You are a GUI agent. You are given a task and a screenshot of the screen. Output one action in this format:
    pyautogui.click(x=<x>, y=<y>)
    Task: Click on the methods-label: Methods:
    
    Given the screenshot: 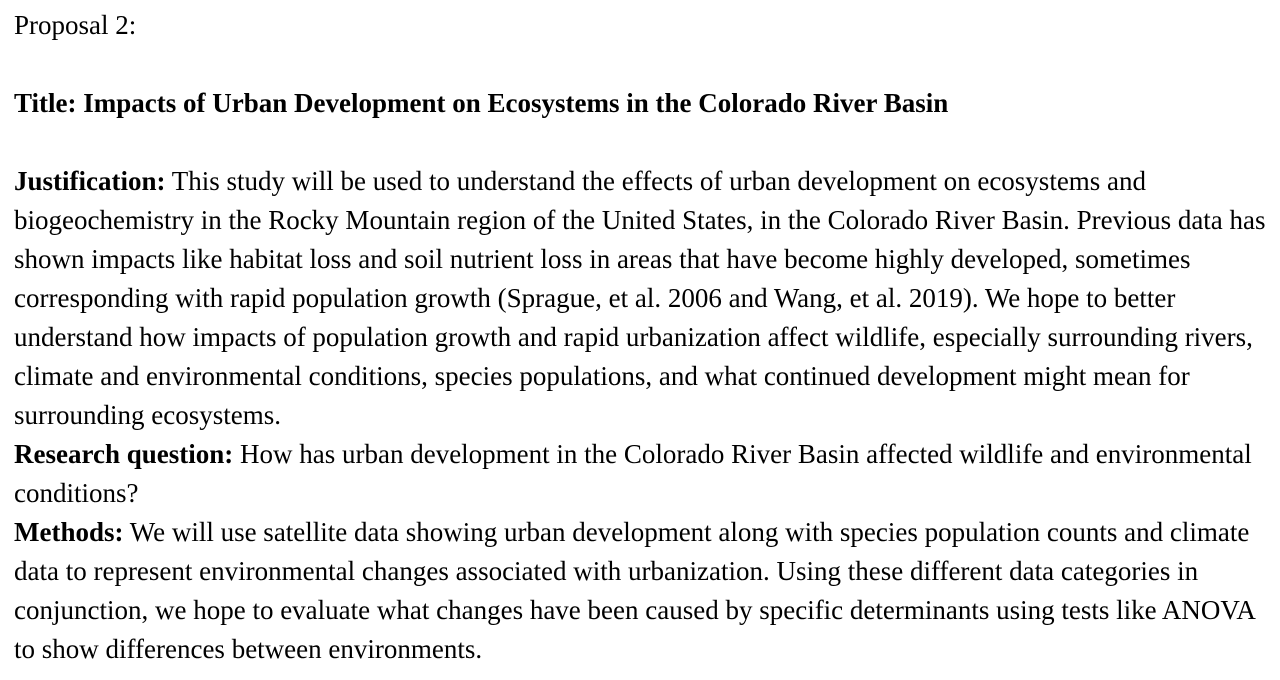 What is the action you would take?
    pyautogui.click(x=69, y=532)
    